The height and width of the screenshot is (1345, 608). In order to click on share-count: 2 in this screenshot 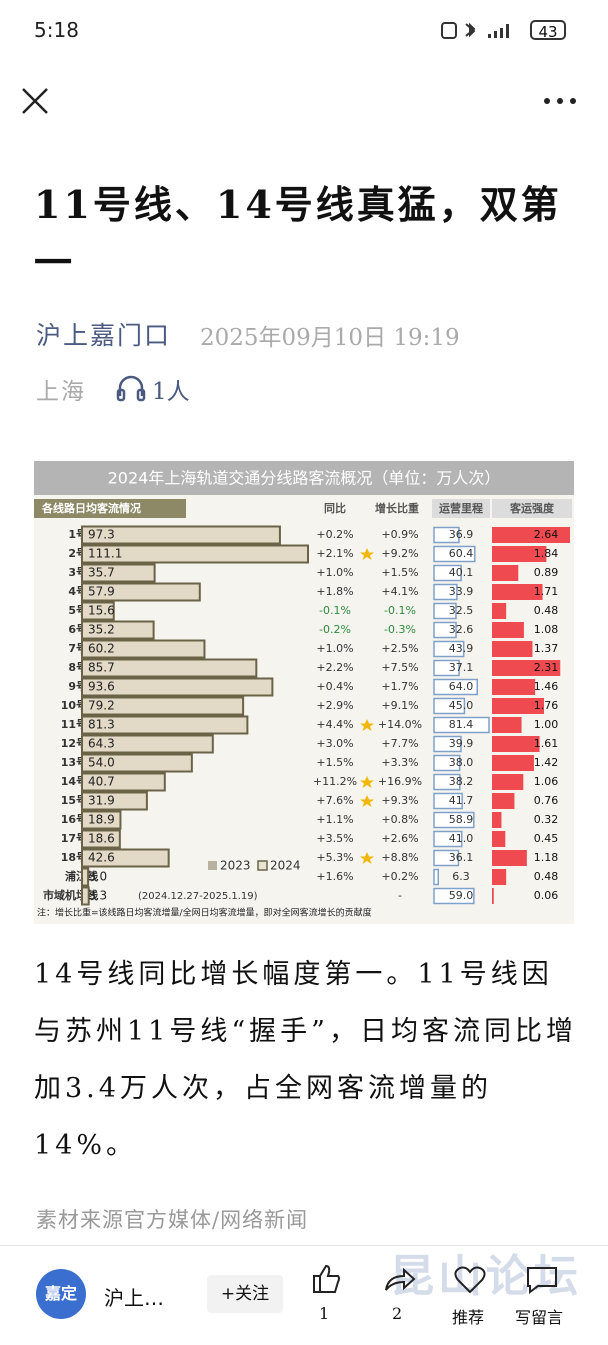, I will do `click(397, 1313)`.